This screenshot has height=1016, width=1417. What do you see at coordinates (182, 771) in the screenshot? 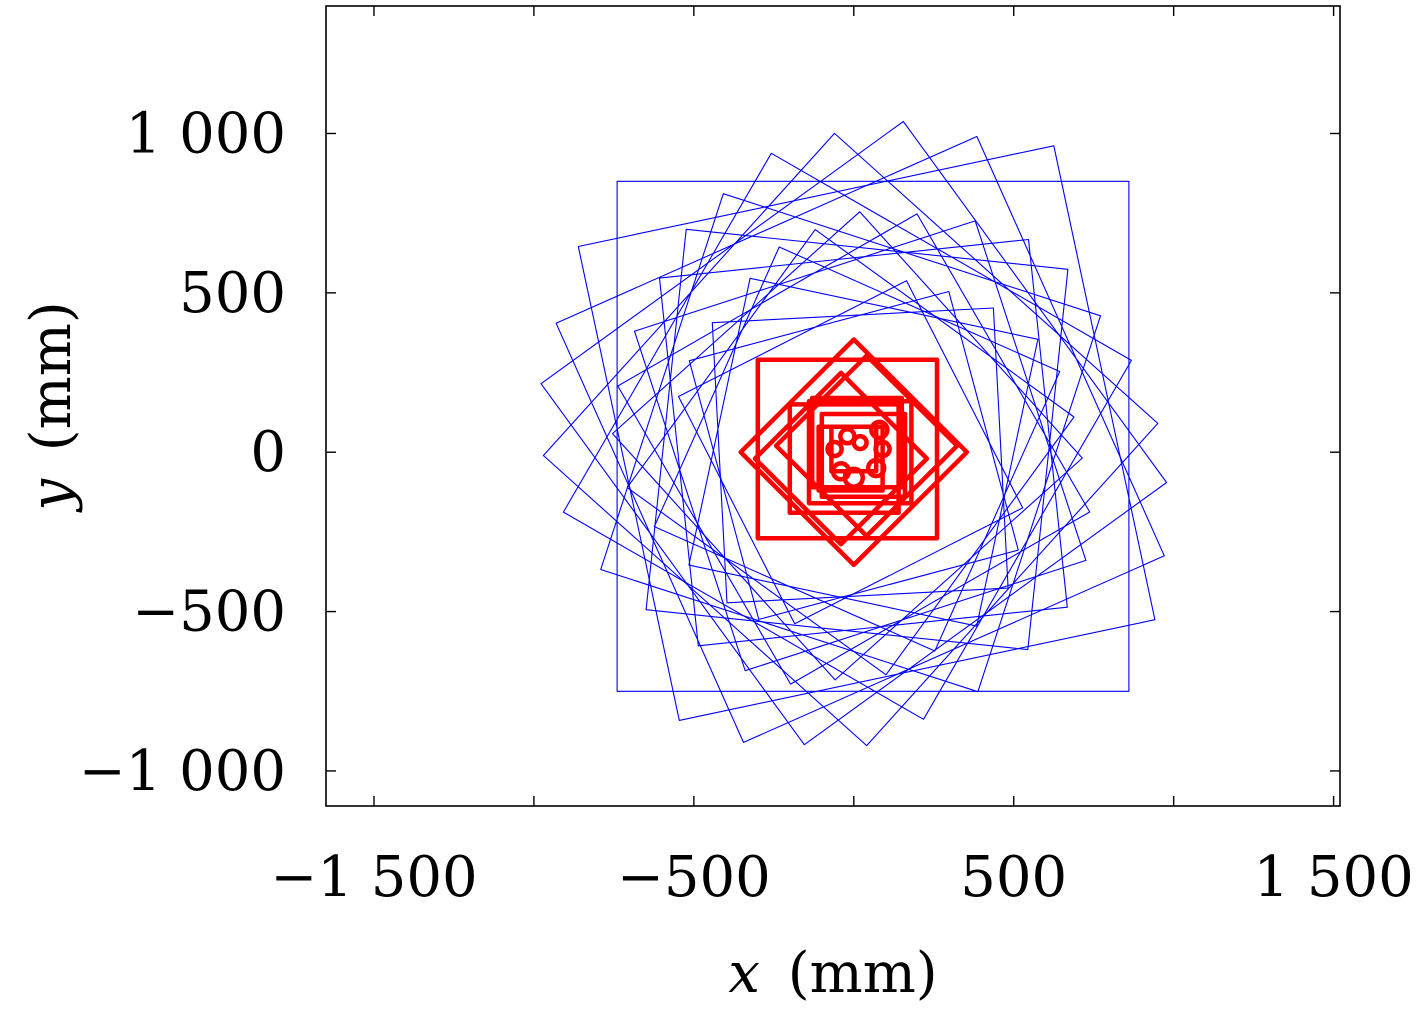
I see `y-tick-label: −1 000` at bounding box center [182, 771].